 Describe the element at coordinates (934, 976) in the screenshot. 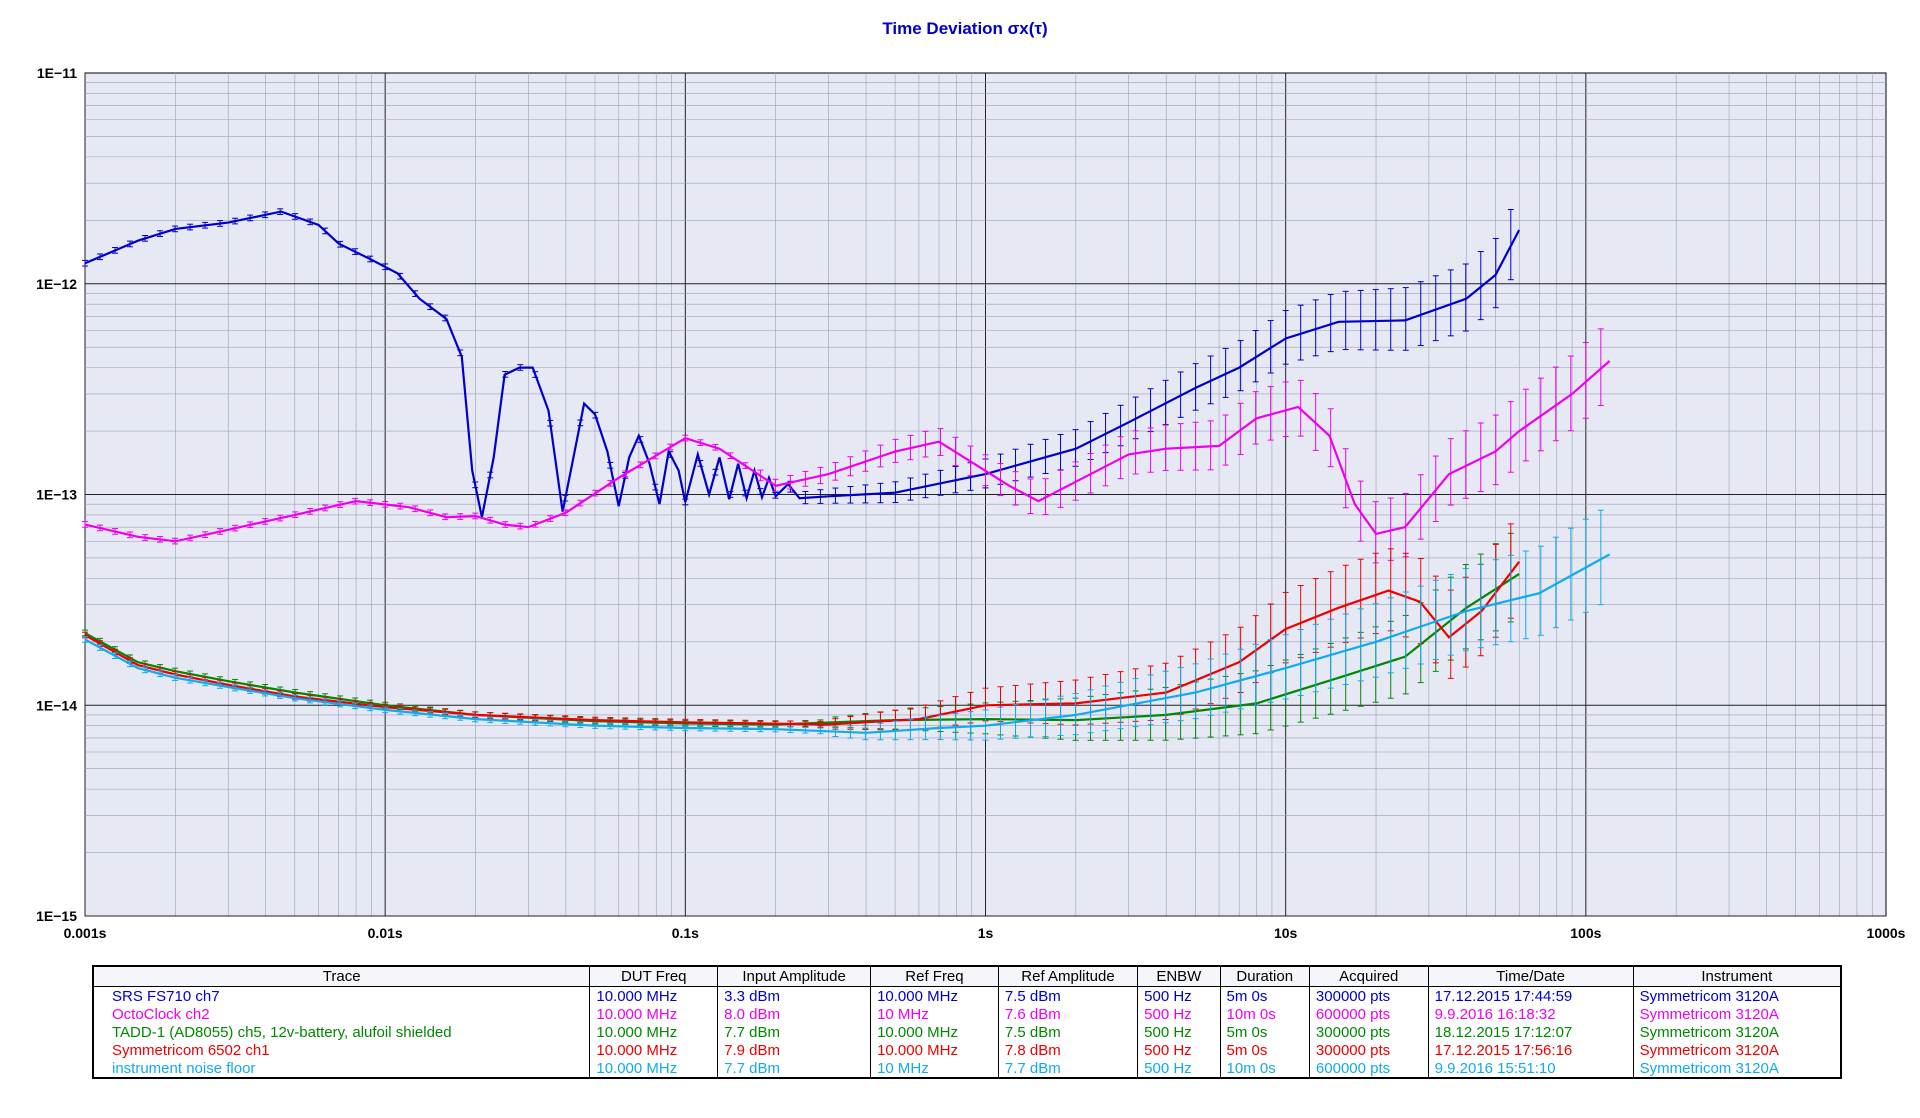

I see `legend-header-cell: Ref Freq` at that location.